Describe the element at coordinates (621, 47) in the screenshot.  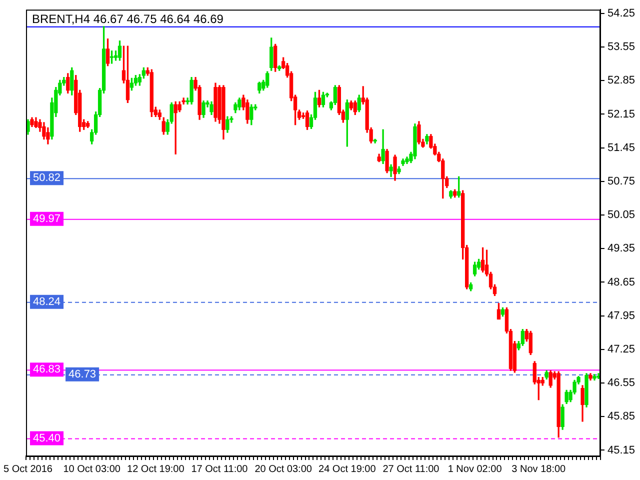
I see `y-tick-label: 53.55` at that location.